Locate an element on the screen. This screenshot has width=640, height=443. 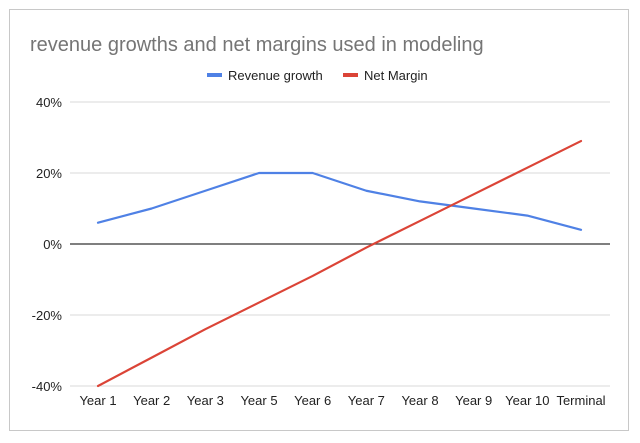
y-tick-label: -20% is located at coordinates (47, 315).